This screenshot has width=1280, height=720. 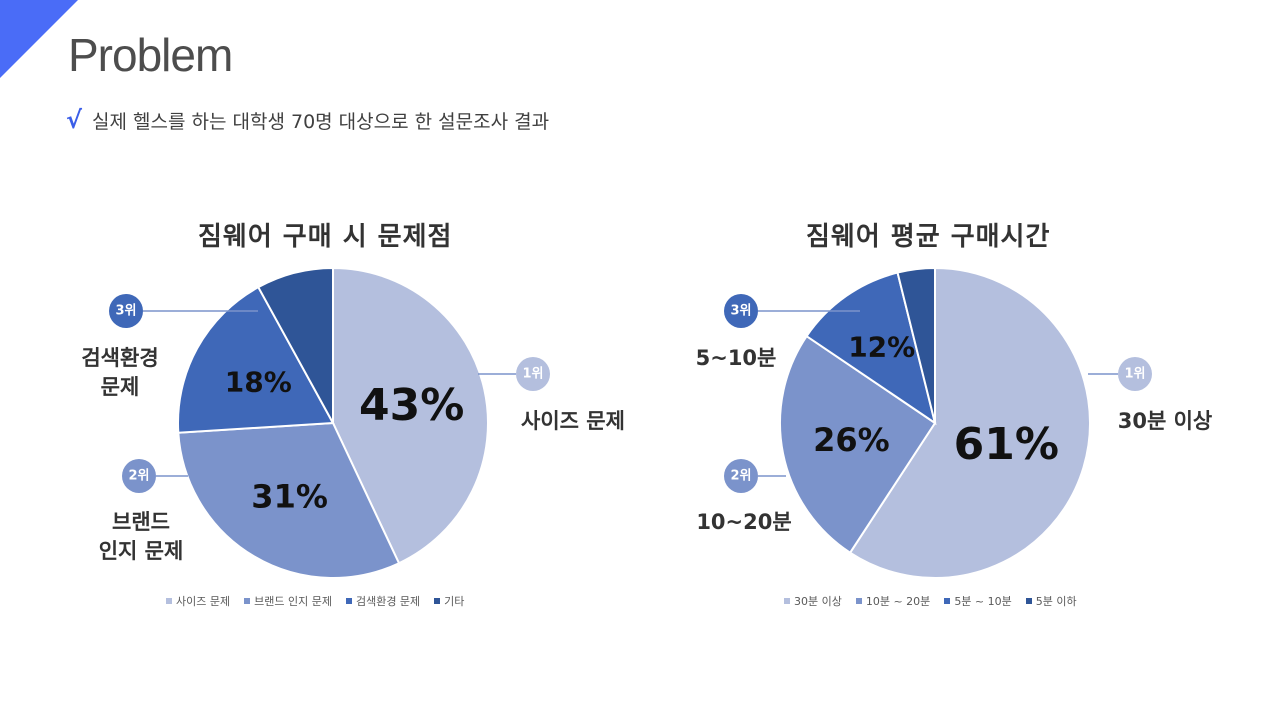 I want to click on subtitle-text: 실제 헬스를 하는 대학생 70명 대상으로 한 설문조사 결과, so click(x=321, y=121).